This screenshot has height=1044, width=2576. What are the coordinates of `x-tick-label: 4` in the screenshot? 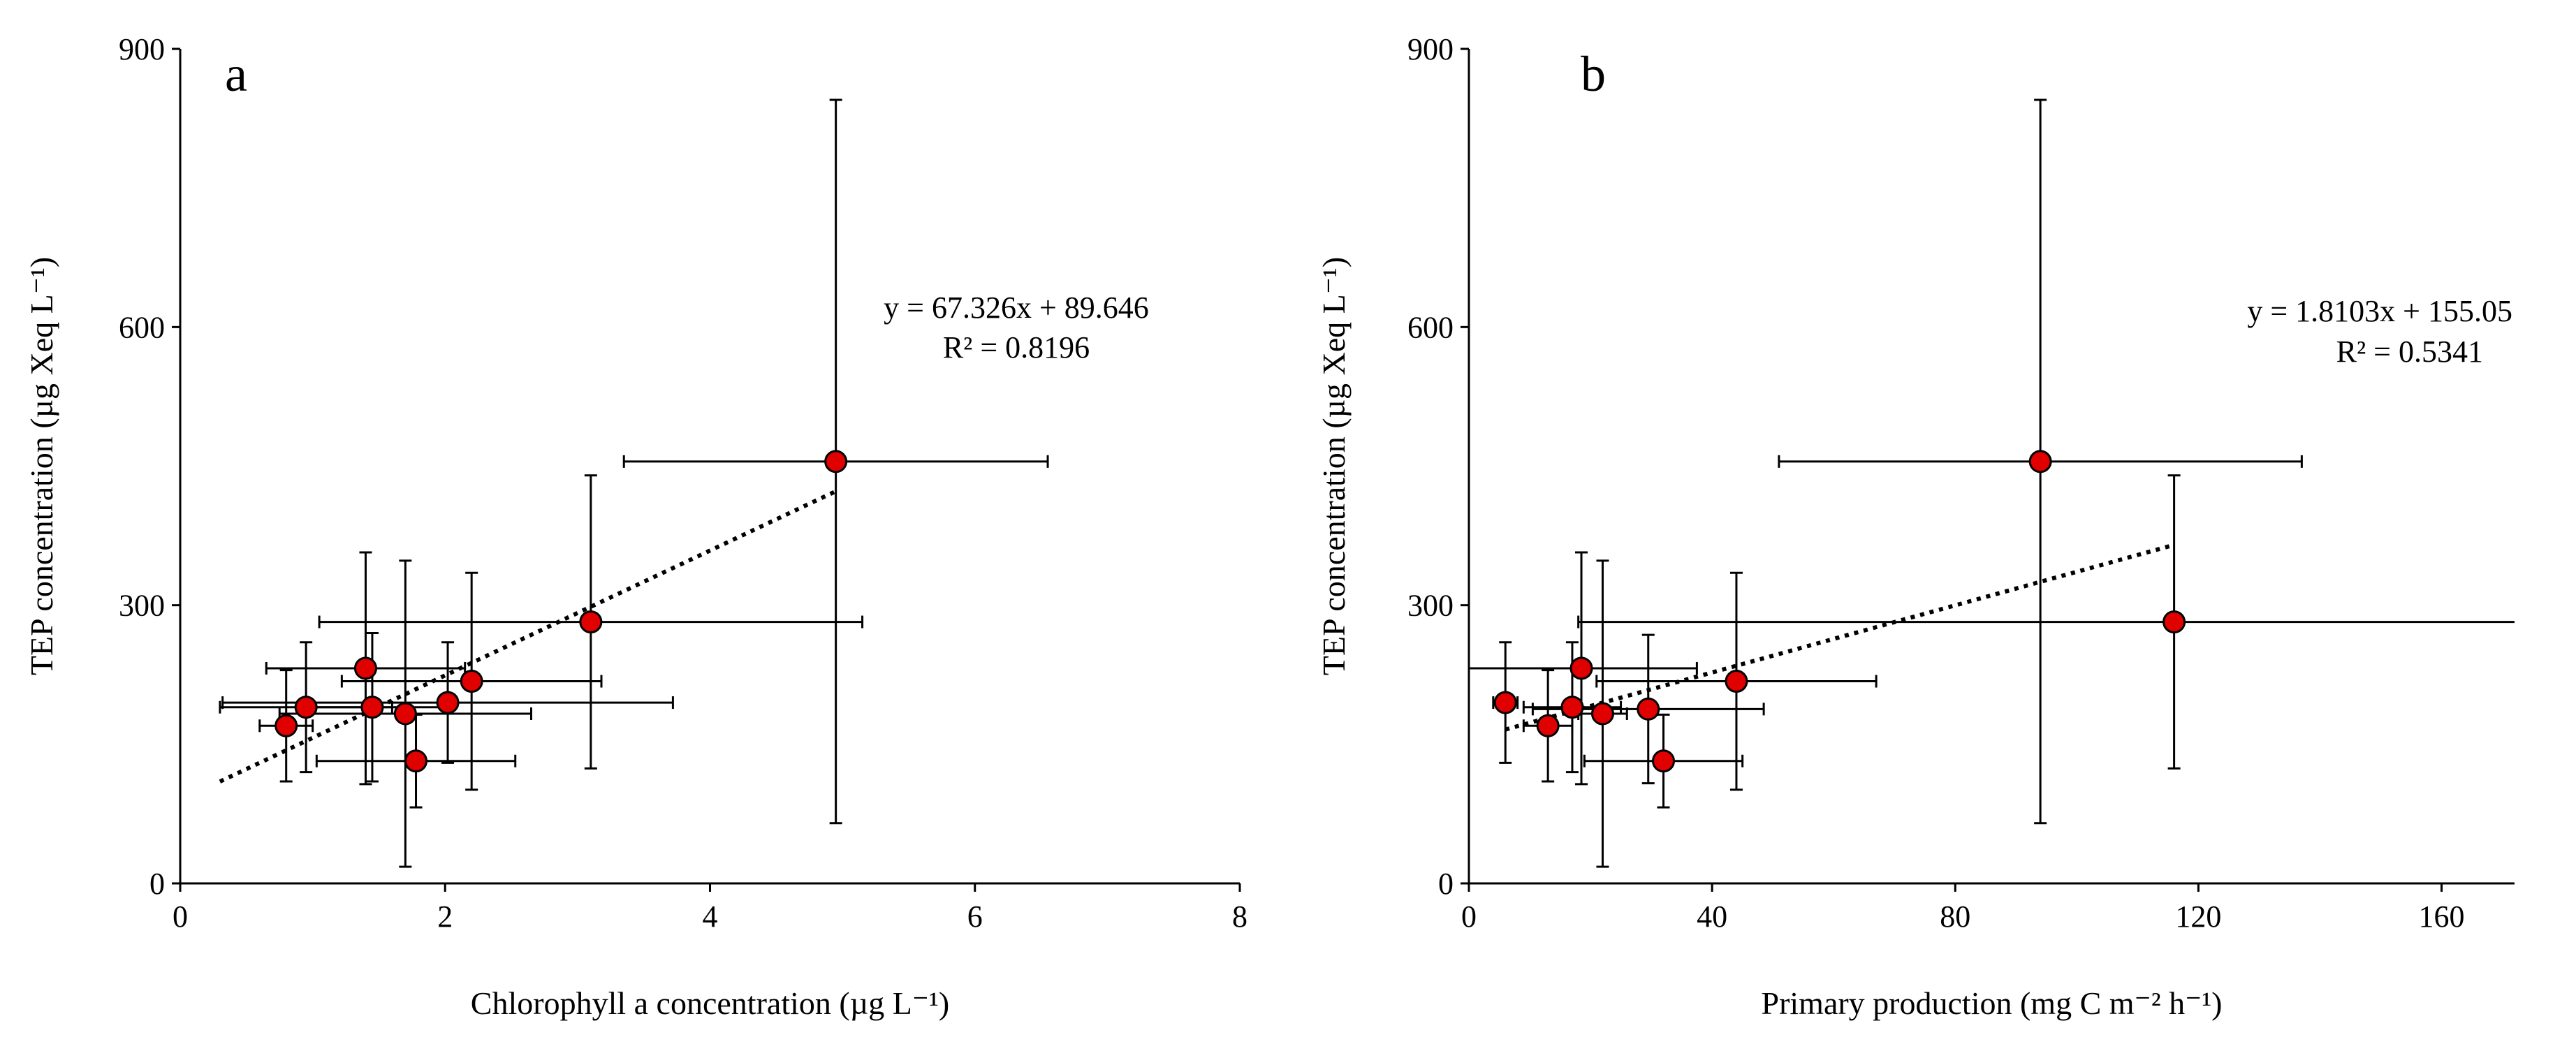 It's located at (710, 916).